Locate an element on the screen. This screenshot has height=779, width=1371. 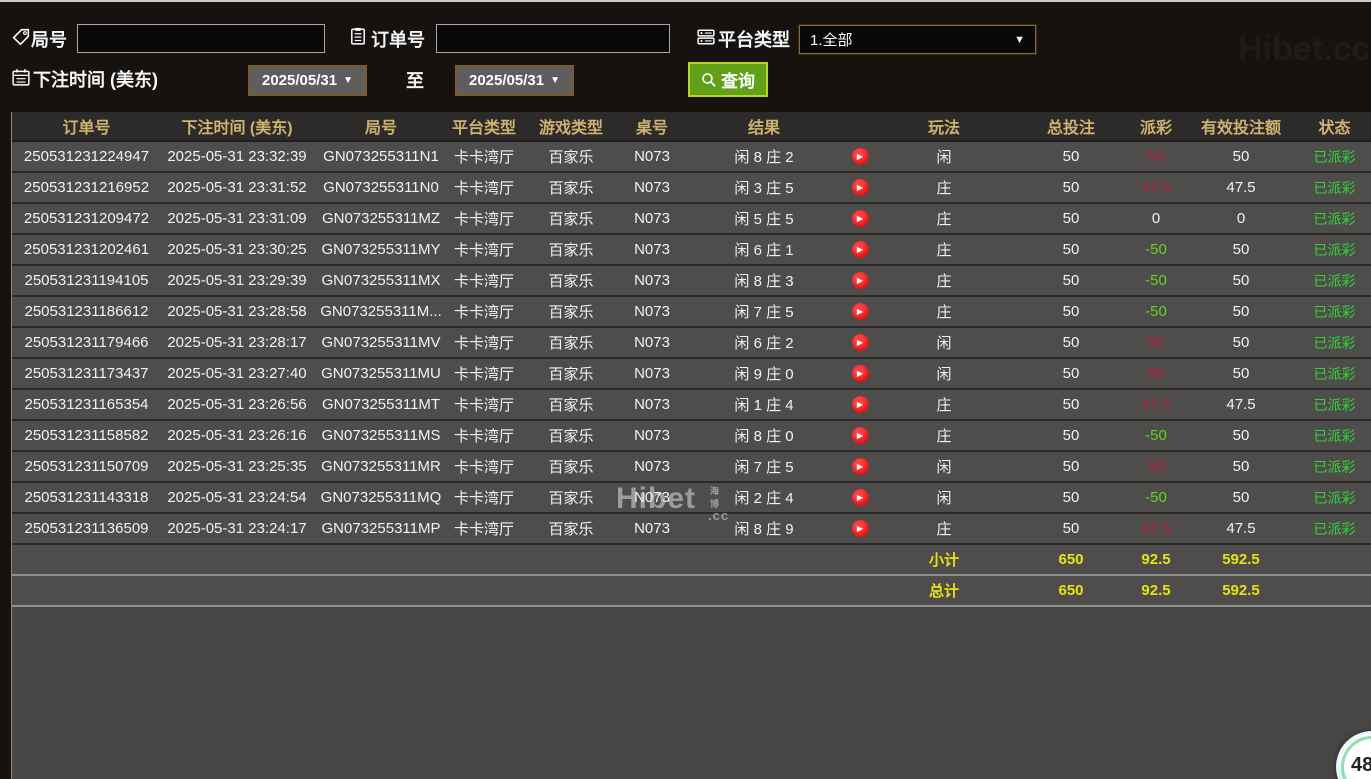
time-cell: 2025-05-31 23:32:39 is located at coordinates (237, 156).